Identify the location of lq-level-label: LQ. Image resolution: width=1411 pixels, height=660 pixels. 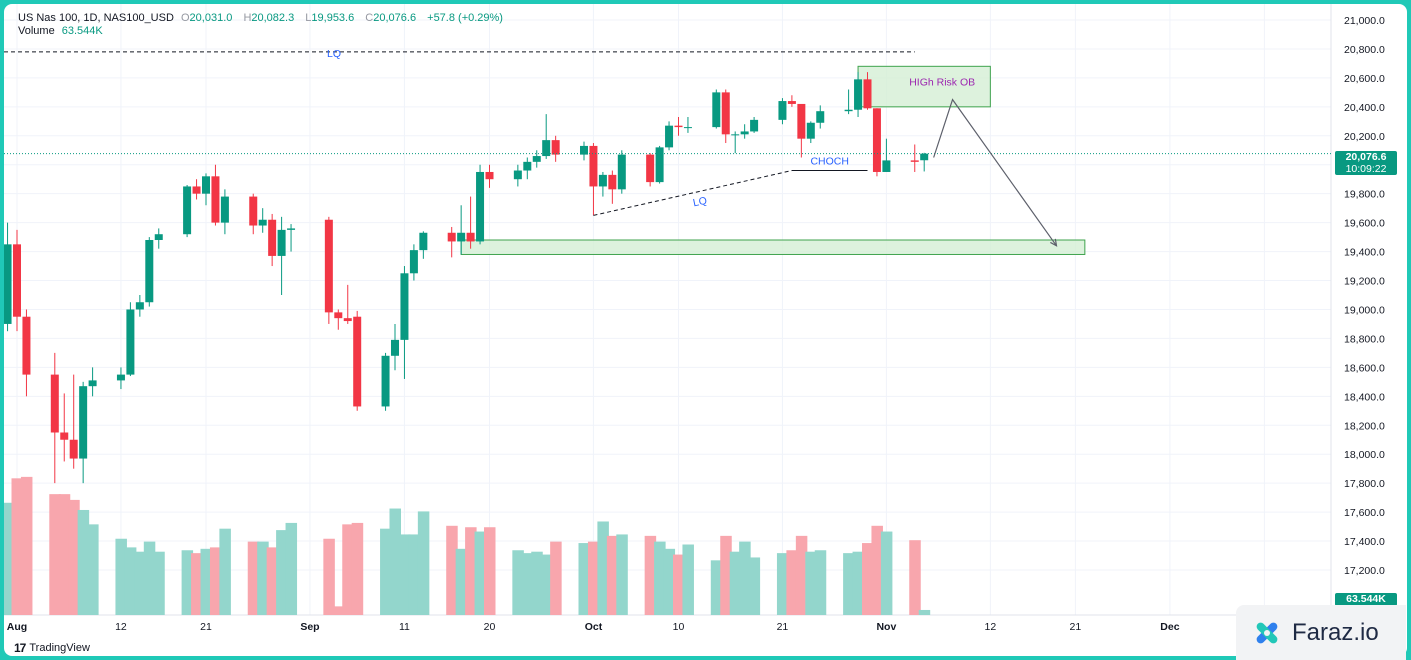
(334, 54).